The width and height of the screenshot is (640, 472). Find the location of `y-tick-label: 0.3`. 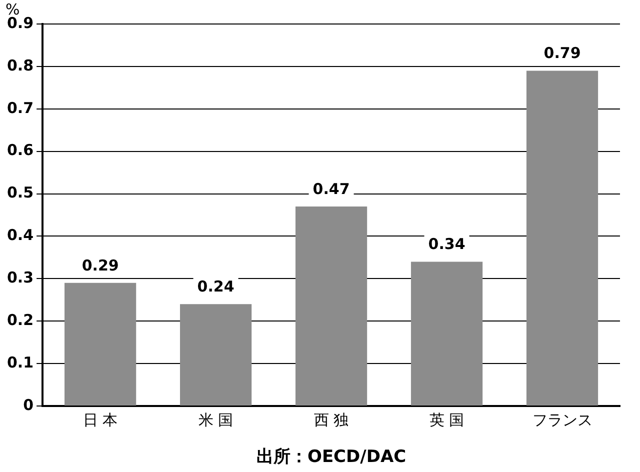

y-tick-label: 0.3 is located at coordinates (20, 277).